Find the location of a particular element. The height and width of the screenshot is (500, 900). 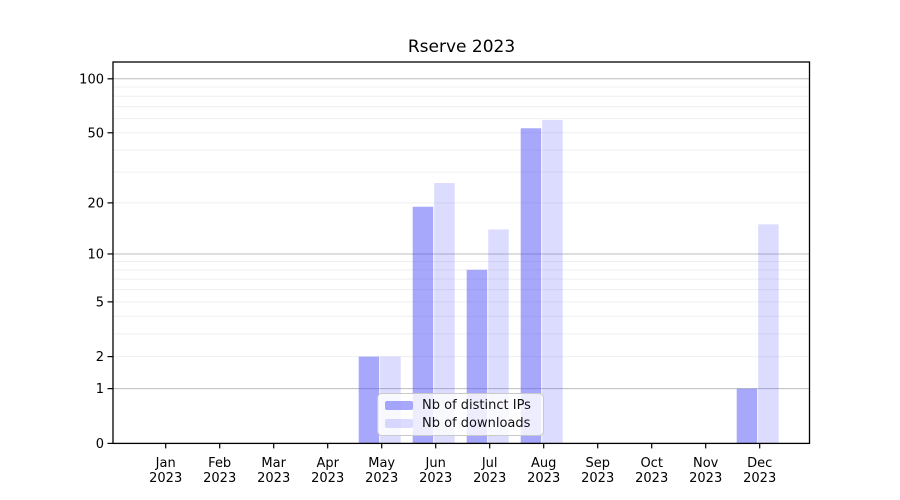

x-tick-label-month-oct: Oct is located at coordinates (651, 463).